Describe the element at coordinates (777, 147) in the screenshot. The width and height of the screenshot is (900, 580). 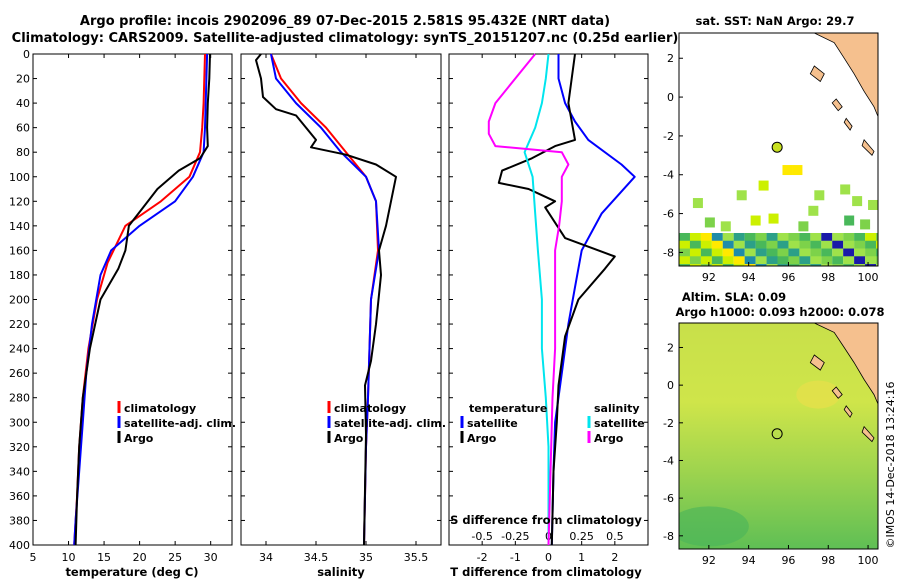
I see `argo-position-marker` at that location.